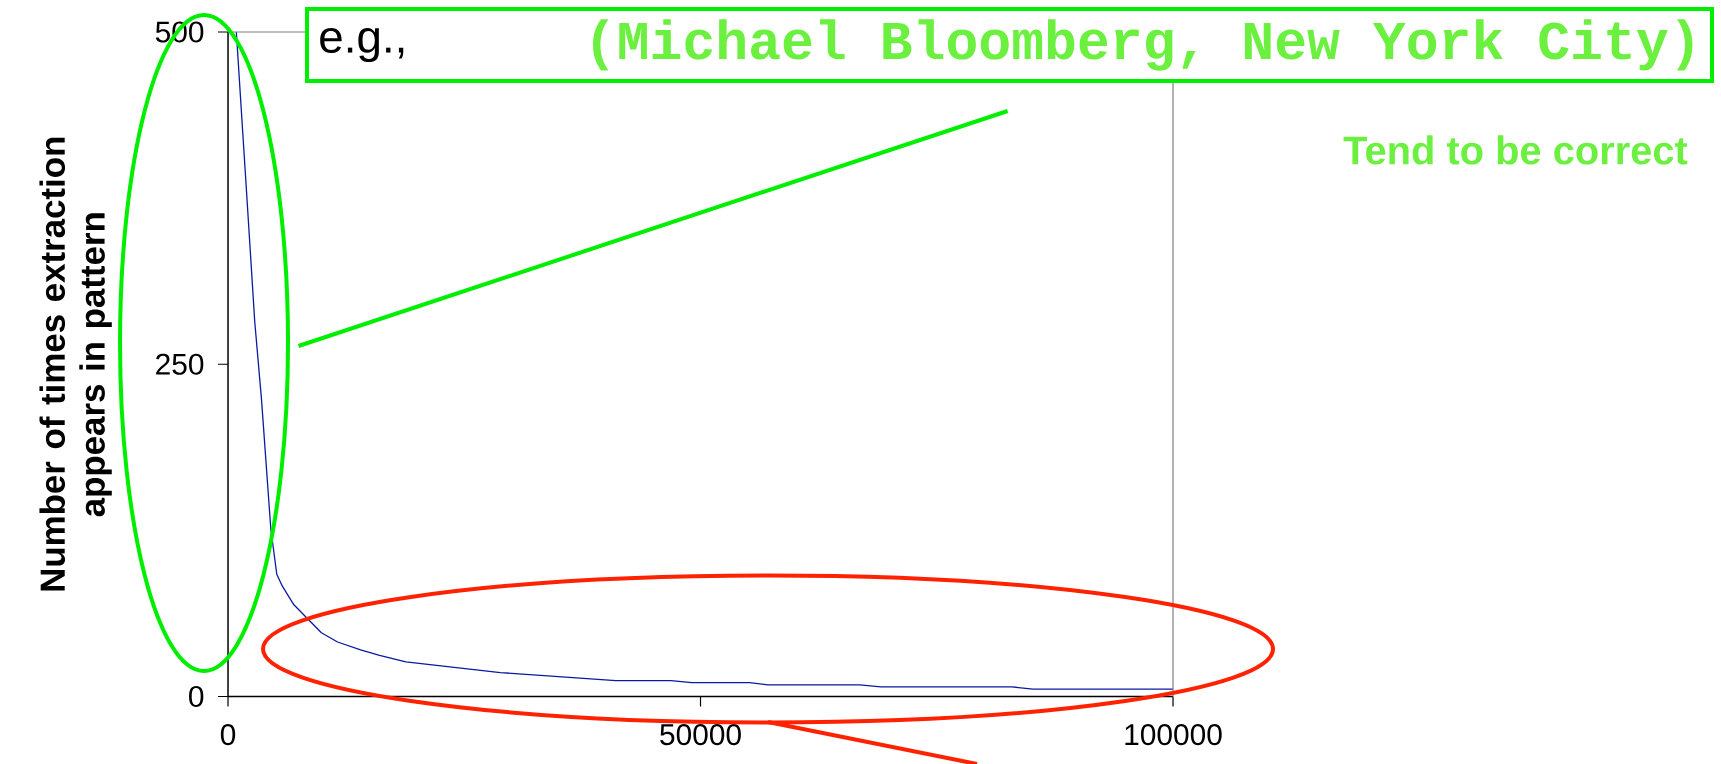  Describe the element at coordinates (362, 45) in the screenshot. I see `annotation: e.g.,` at that location.